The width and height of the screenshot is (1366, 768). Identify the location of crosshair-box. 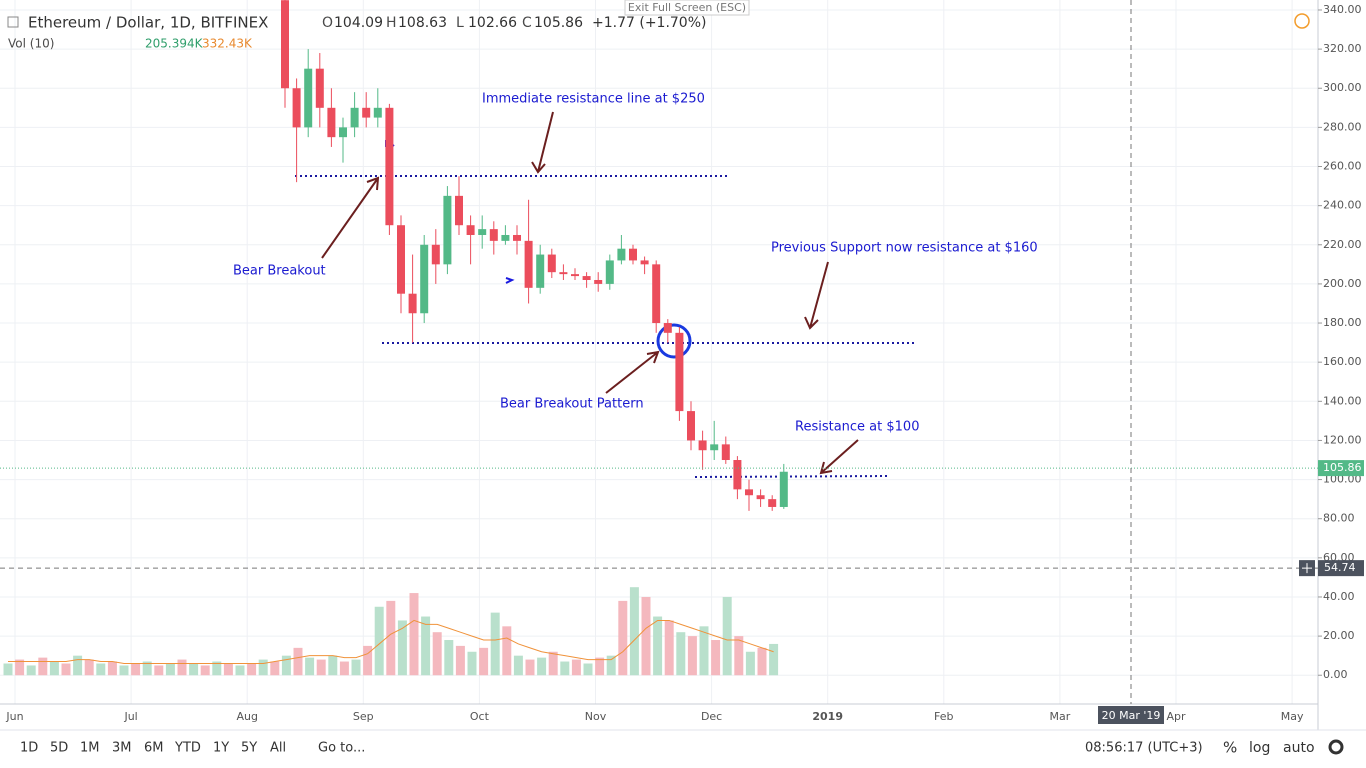
(1341, 568).